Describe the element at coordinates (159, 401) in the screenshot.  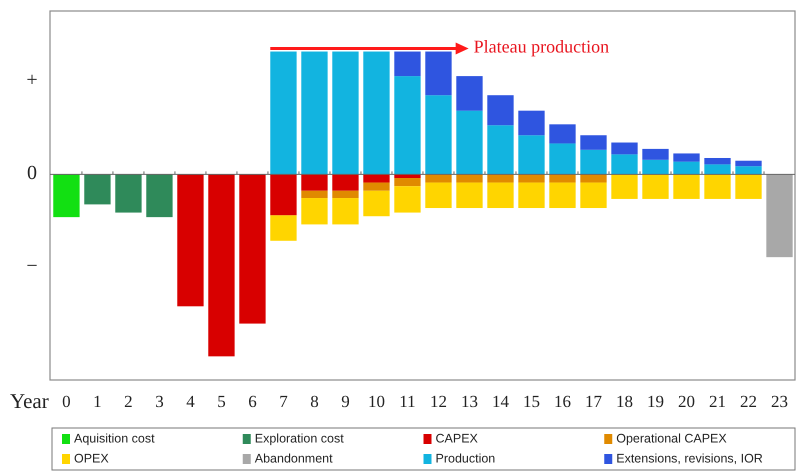
I see `x-tick-label: 3` at that location.